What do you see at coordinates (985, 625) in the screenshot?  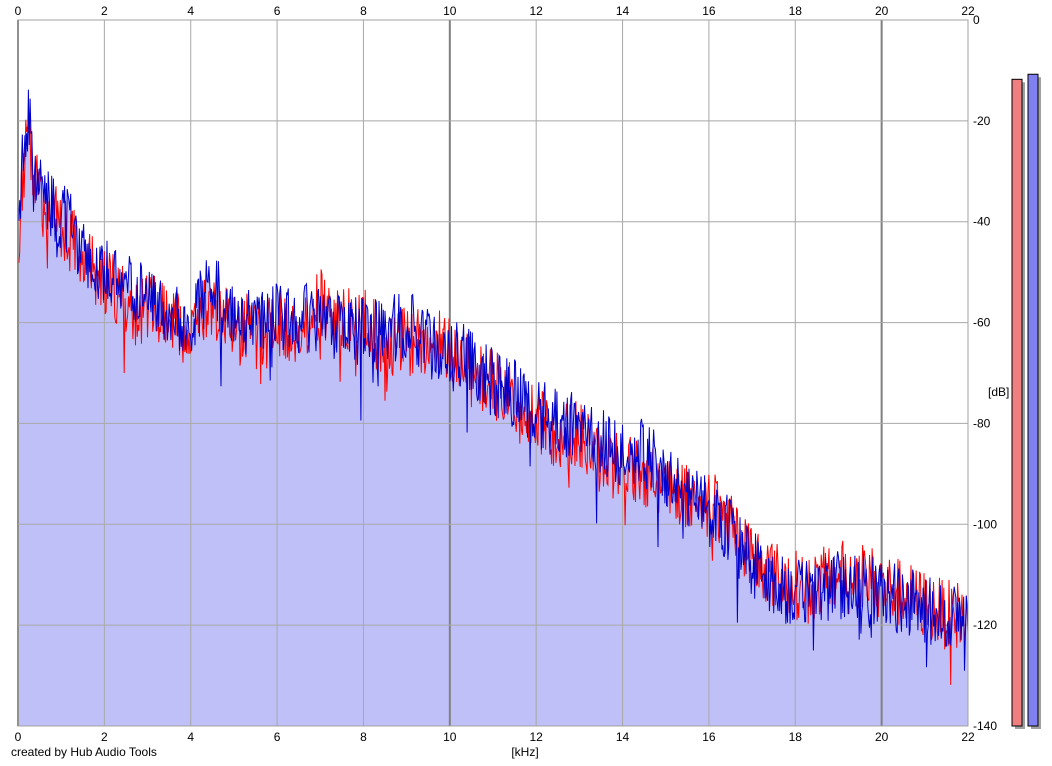 I see `y-tick-label: -120` at bounding box center [985, 625].